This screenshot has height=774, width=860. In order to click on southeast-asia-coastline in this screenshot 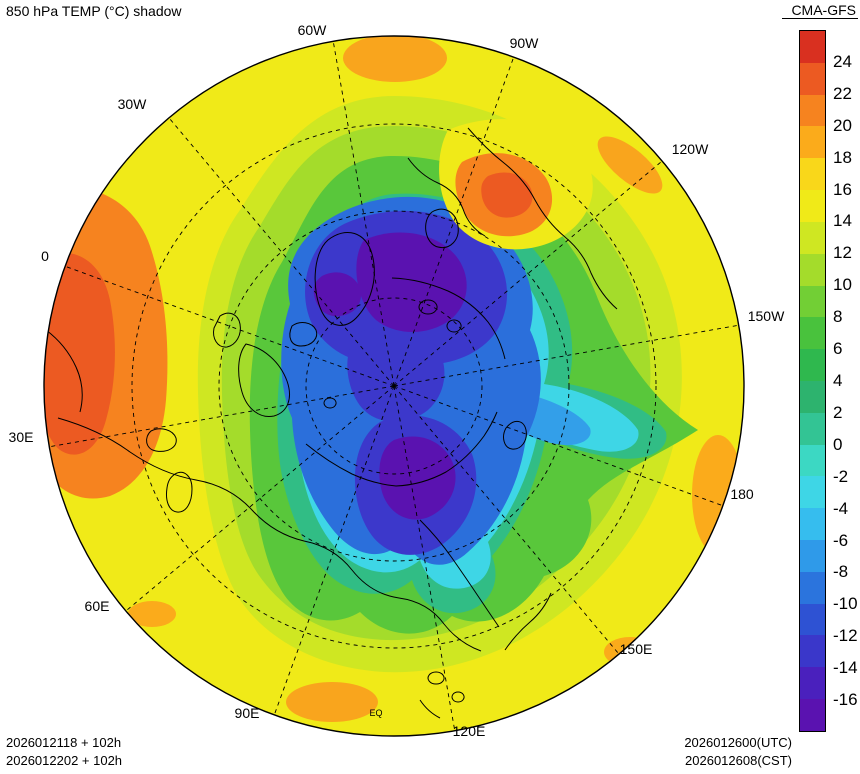, I will do `click(430, 709)`.